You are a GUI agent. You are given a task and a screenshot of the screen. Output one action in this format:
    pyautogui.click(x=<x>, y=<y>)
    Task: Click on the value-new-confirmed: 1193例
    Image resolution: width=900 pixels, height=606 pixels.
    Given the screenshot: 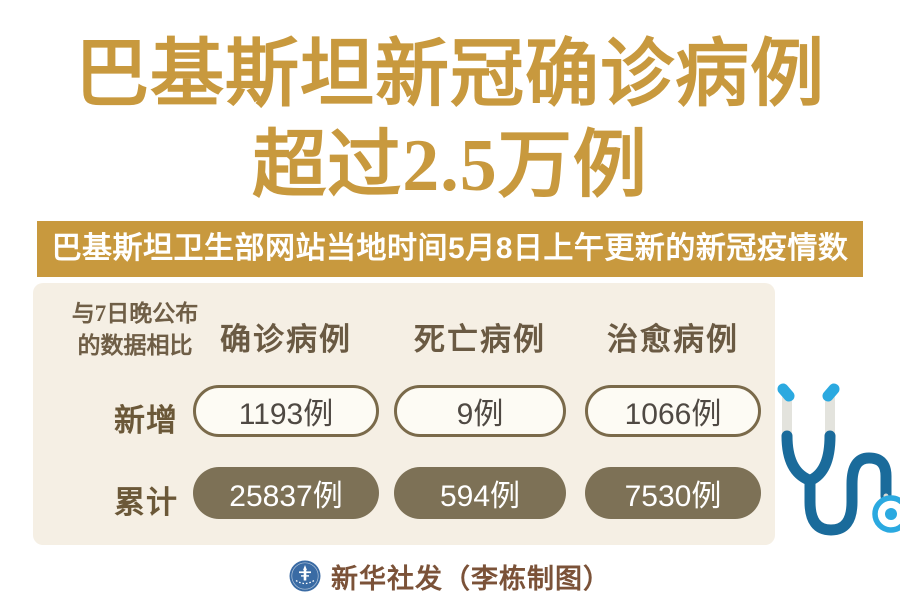 What is the action you would take?
    pyautogui.click(x=286, y=411)
    